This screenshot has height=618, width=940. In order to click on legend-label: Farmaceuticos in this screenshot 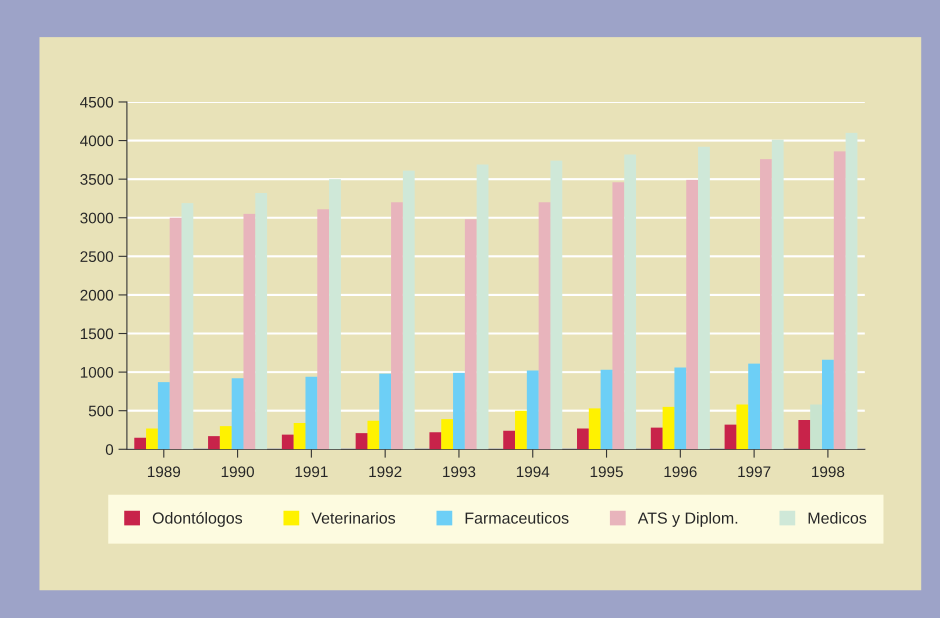, I will do `click(517, 518)`.